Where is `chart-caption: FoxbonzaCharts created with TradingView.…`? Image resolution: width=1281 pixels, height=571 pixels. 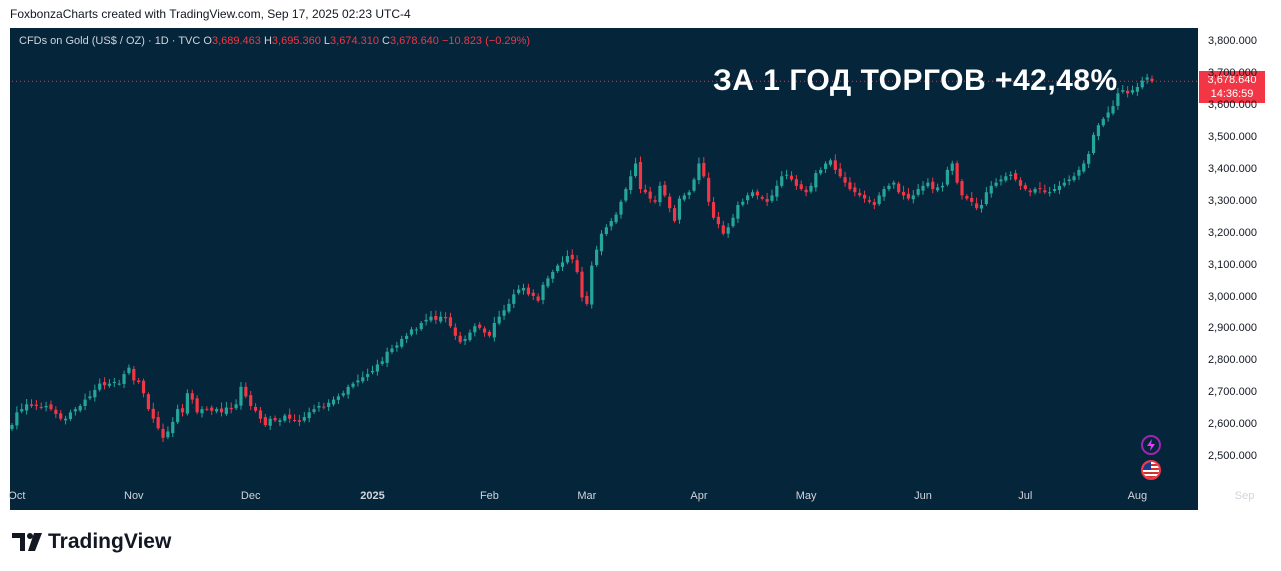
chart-caption: FoxbonzaCharts created with TradingView.… is located at coordinates (210, 14).